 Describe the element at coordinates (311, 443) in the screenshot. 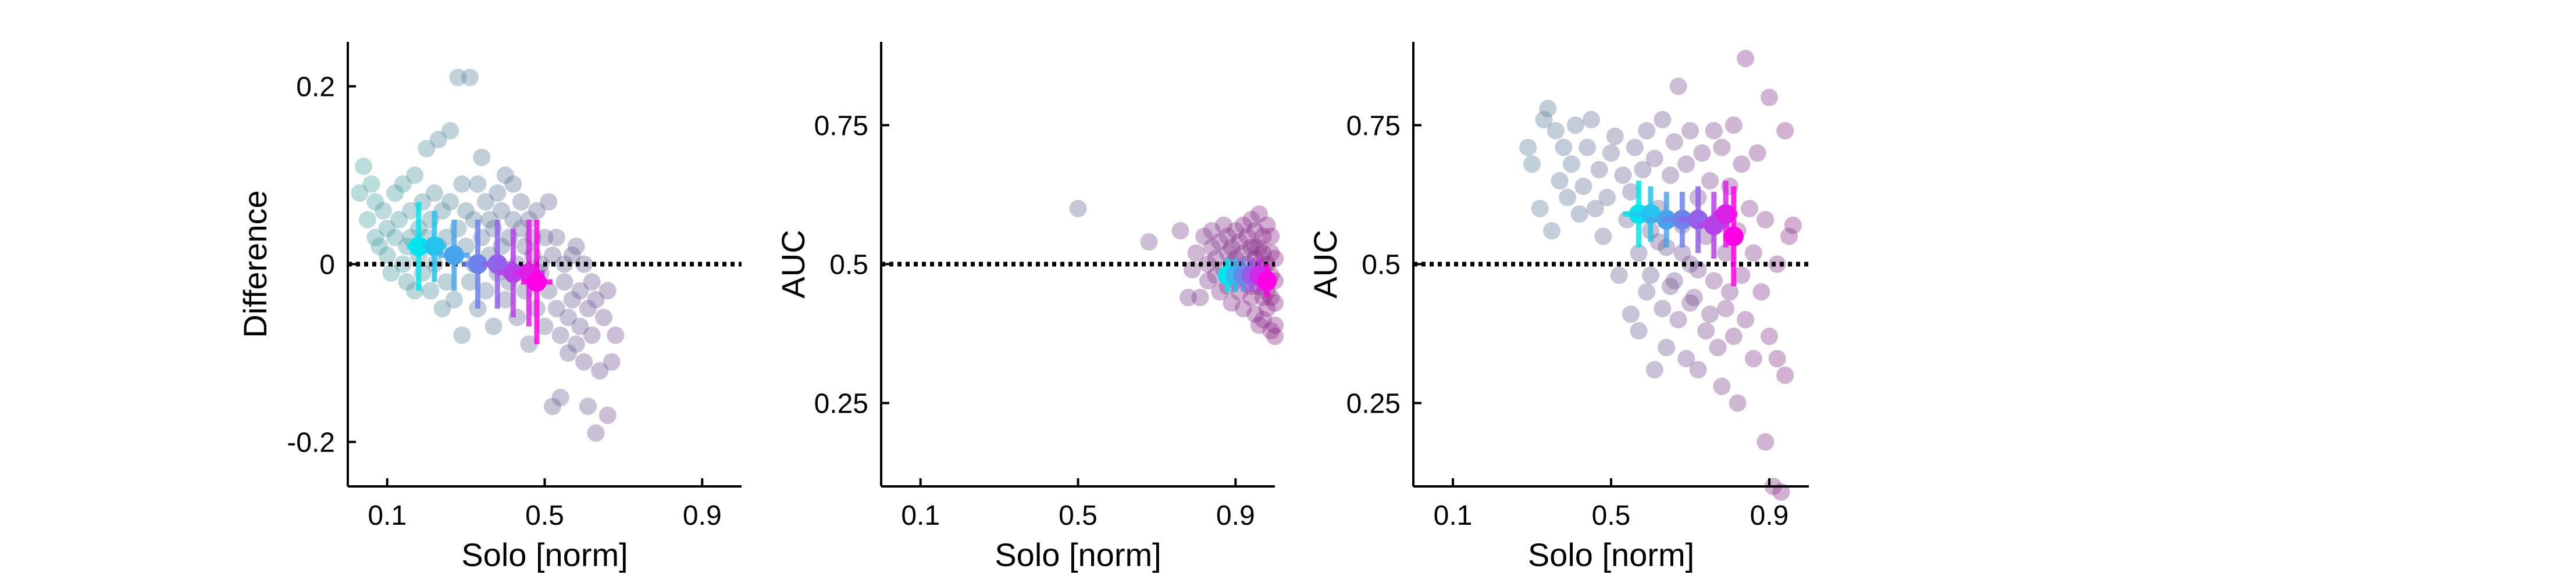

I see `y-tick-label: -0.2` at that location.